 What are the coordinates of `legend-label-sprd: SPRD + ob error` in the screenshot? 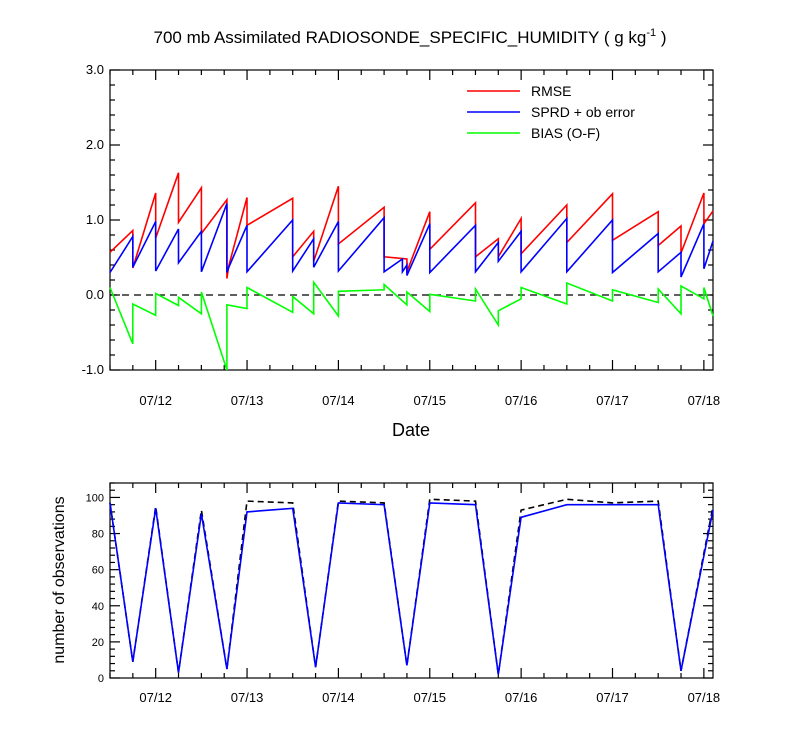 It's located at (583, 112).